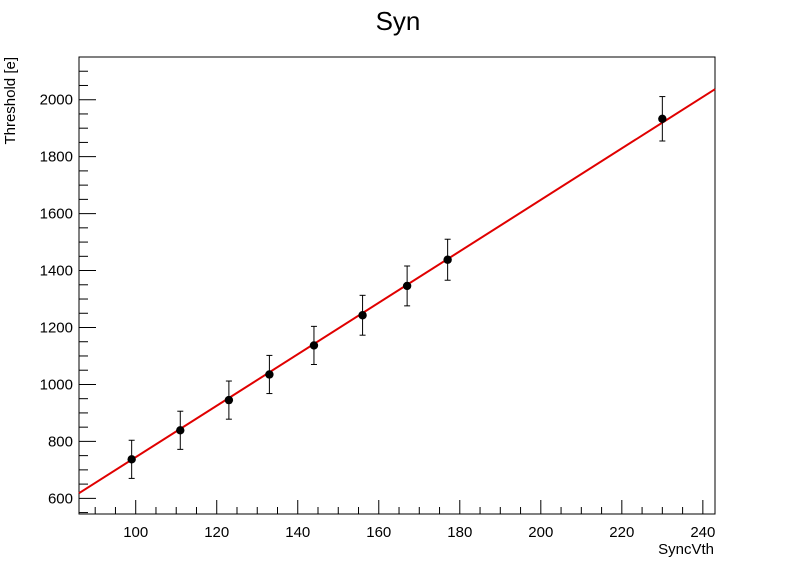  What do you see at coordinates (378, 532) in the screenshot?
I see `x-tick-label: 160` at bounding box center [378, 532].